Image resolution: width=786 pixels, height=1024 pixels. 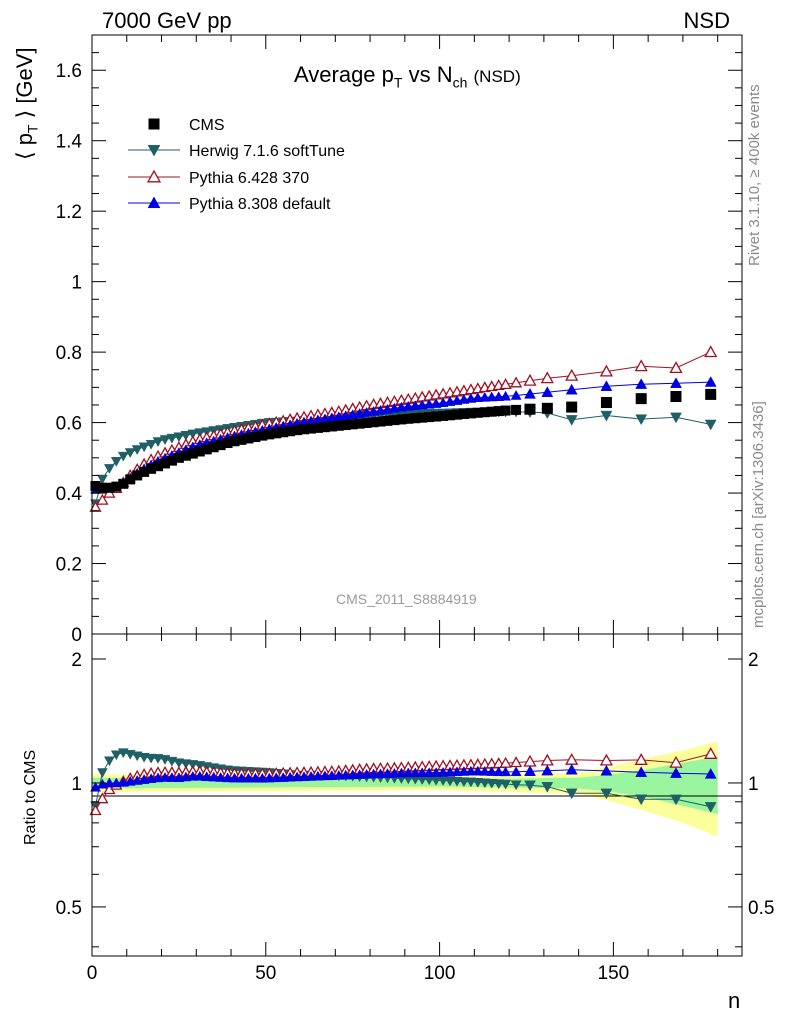 What do you see at coordinates (154, 124) in the screenshot?
I see `legend-marker` at bounding box center [154, 124].